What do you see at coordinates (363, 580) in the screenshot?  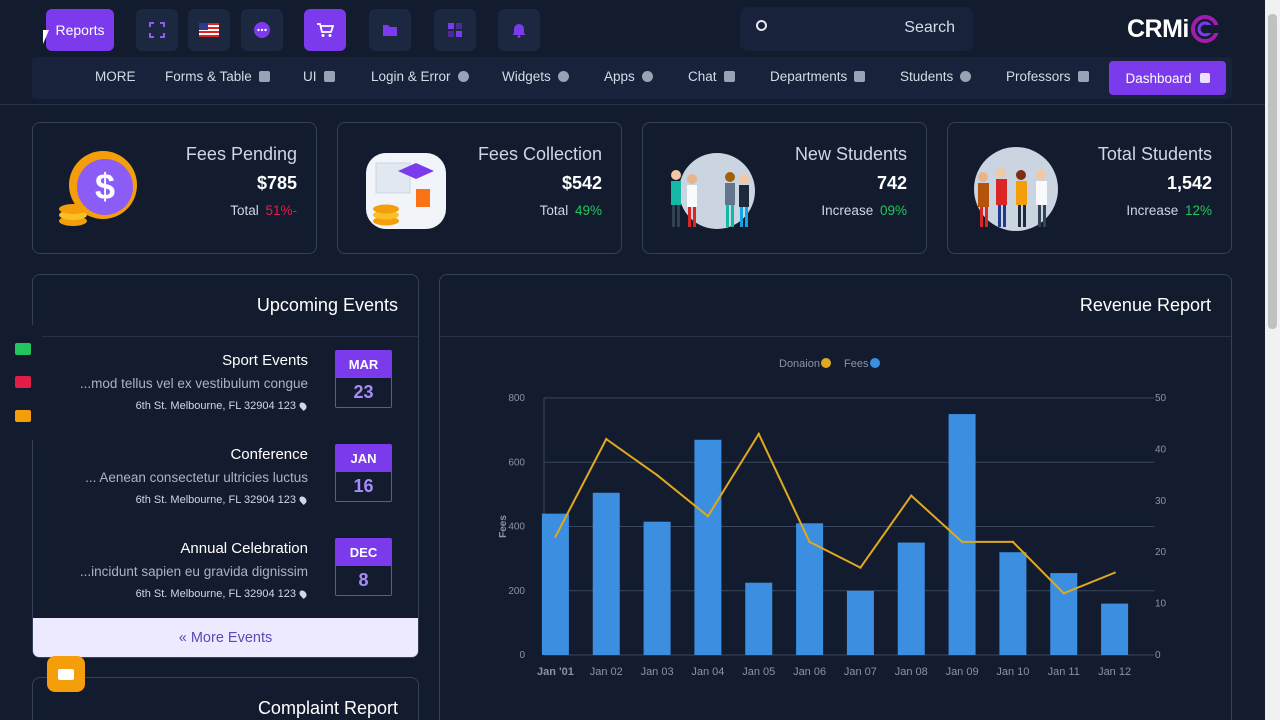 I see `event-day: 8` at bounding box center [363, 580].